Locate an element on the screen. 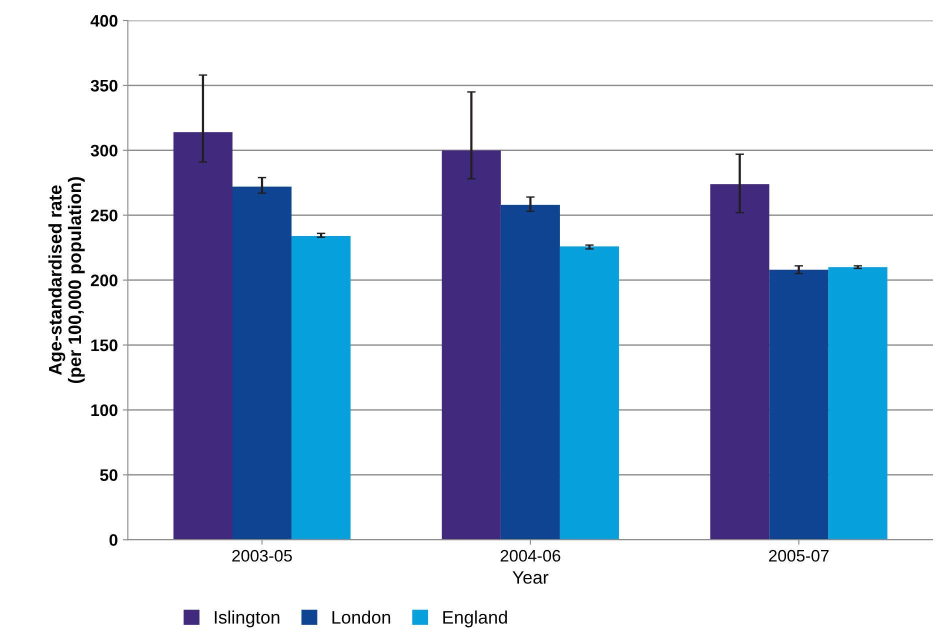 The width and height of the screenshot is (933, 641). x-tick-label: 2005-07 is located at coordinates (799, 556).